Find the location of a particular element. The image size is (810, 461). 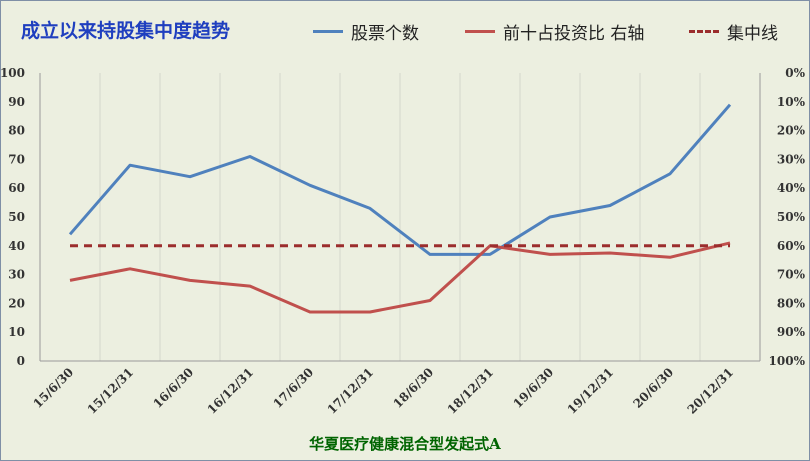

legend-label-stock-count: 股票个数 is located at coordinates (385, 34).